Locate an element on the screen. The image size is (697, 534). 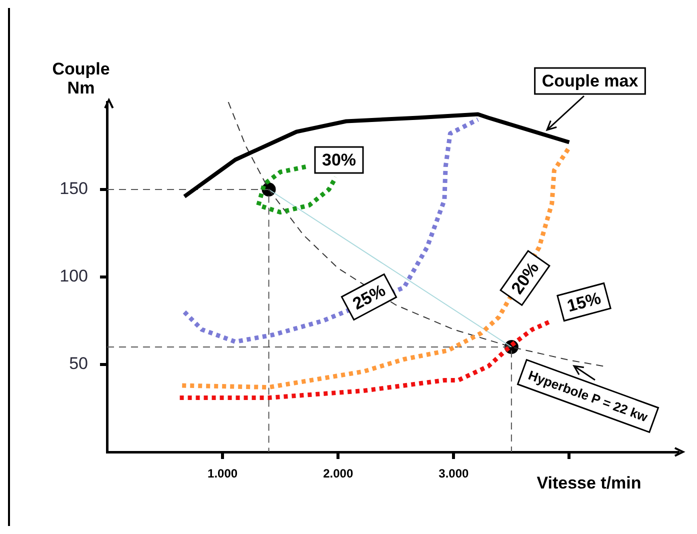
x-tick-label: 3.000 is located at coordinates (454, 473).